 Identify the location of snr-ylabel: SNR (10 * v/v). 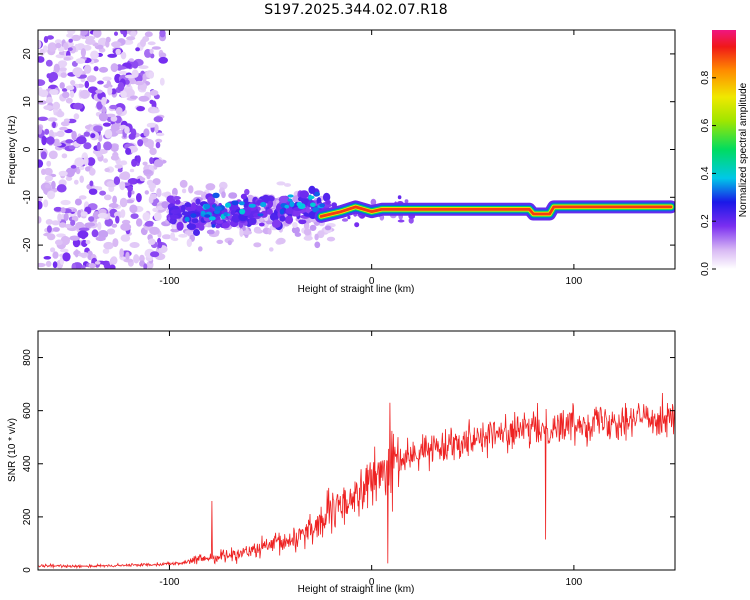
(12, 450).